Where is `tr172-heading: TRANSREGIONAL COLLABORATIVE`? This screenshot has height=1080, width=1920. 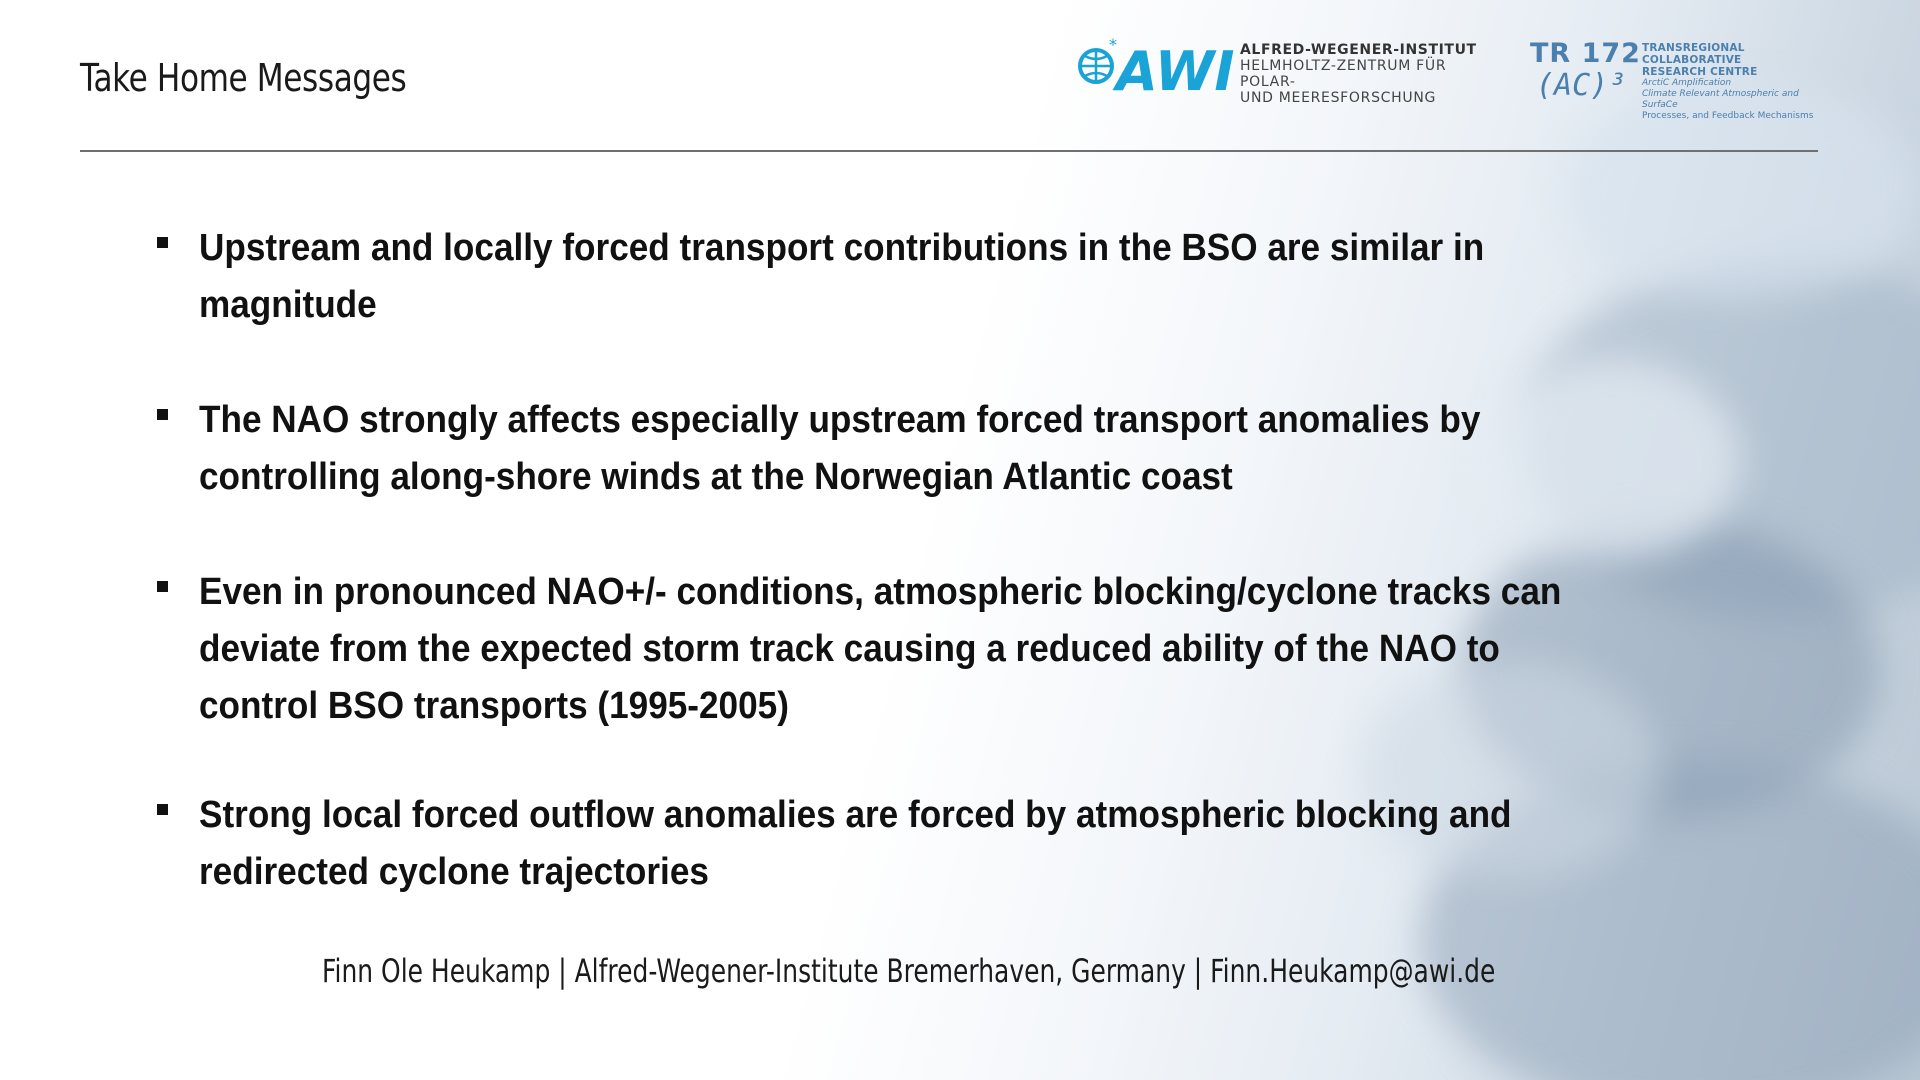
tr172-heading: TRANSREGIONAL COLLABORATIVE is located at coordinates (1693, 54).